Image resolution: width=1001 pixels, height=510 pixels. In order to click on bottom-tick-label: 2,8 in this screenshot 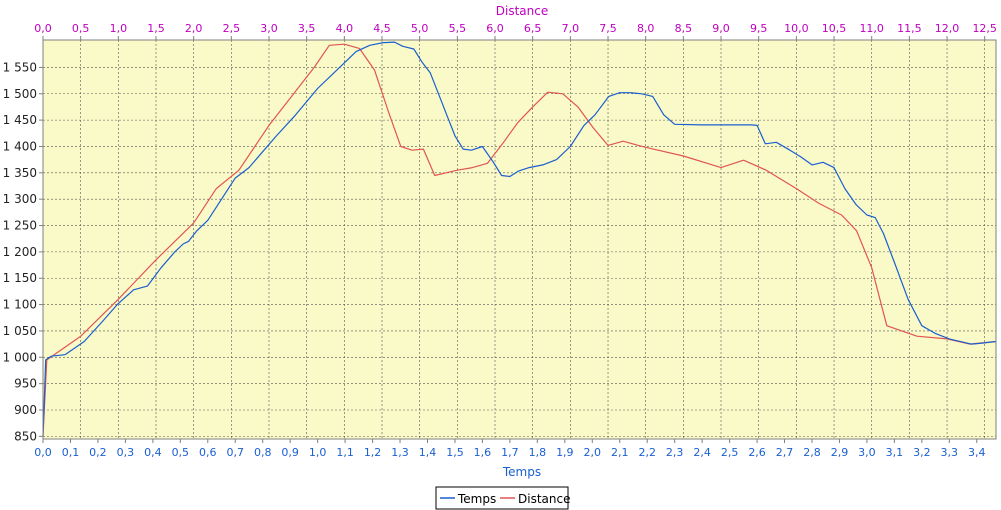, I will do `click(812, 452)`.